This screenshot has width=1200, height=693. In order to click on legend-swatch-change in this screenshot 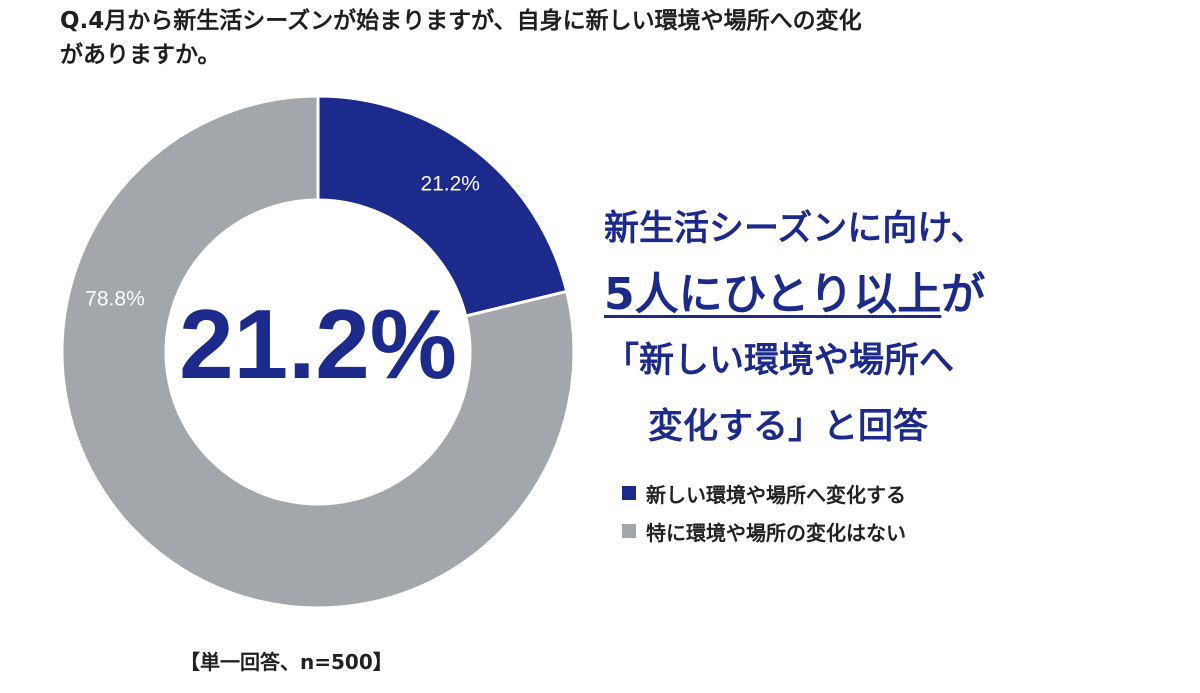, I will do `click(629, 493)`.